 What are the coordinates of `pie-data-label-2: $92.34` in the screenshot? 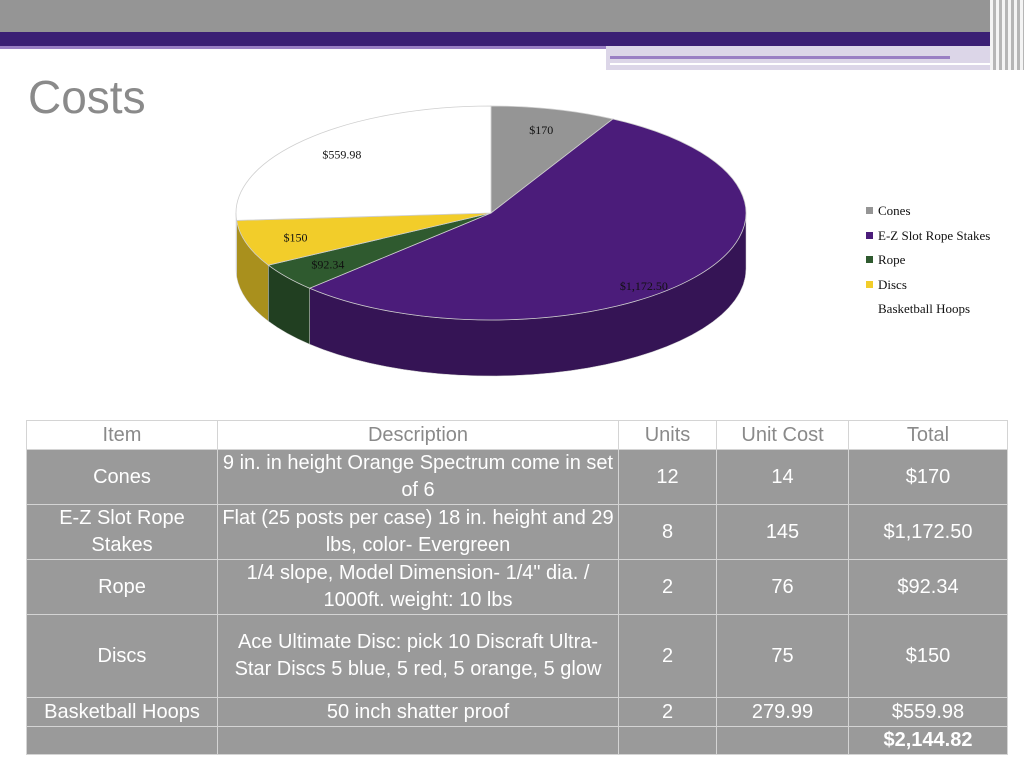 It's located at (327, 264).